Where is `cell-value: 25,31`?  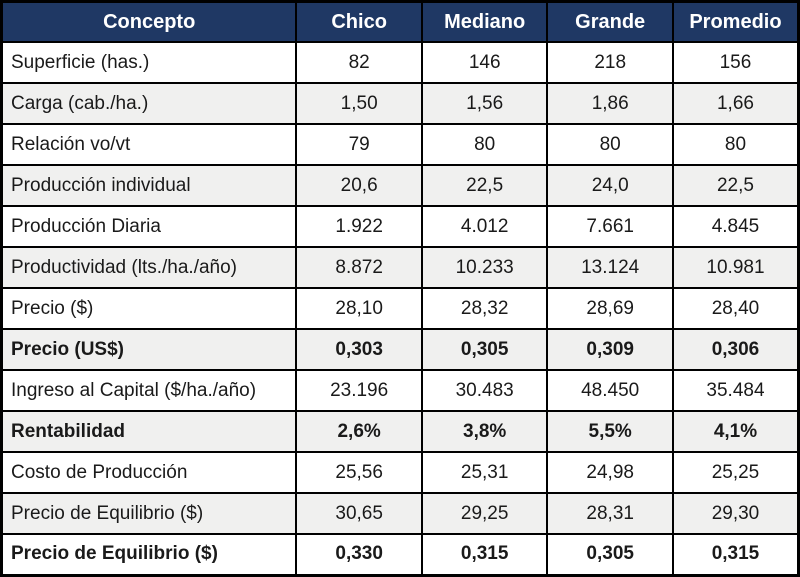 cell-value: 25,31 is located at coordinates (484, 472).